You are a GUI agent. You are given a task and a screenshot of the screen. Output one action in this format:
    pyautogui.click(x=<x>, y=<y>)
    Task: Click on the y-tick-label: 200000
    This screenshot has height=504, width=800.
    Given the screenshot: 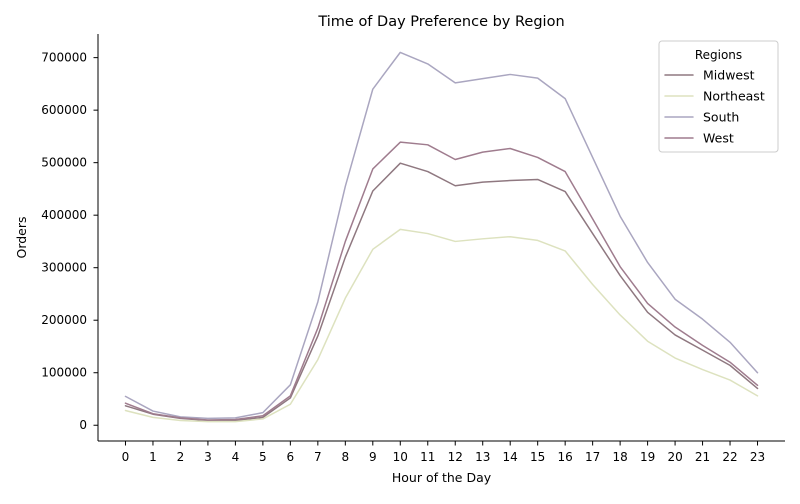 What is the action you would take?
    pyautogui.click(x=64, y=320)
    